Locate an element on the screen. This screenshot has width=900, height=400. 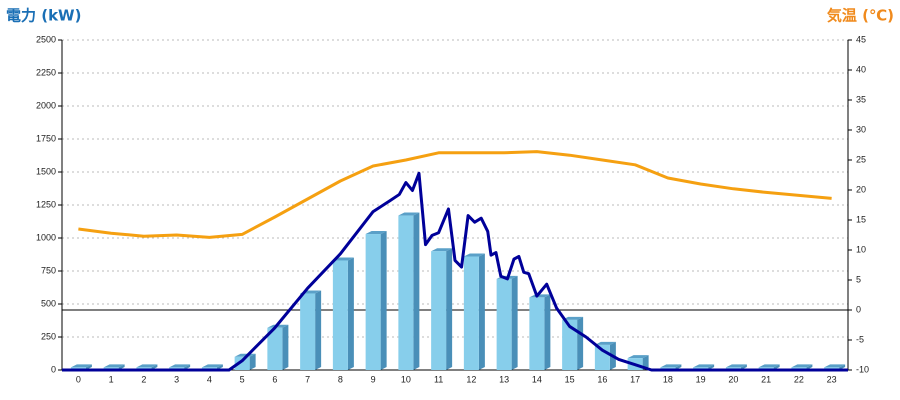
x-tick-label: 15 is located at coordinates (570, 379).